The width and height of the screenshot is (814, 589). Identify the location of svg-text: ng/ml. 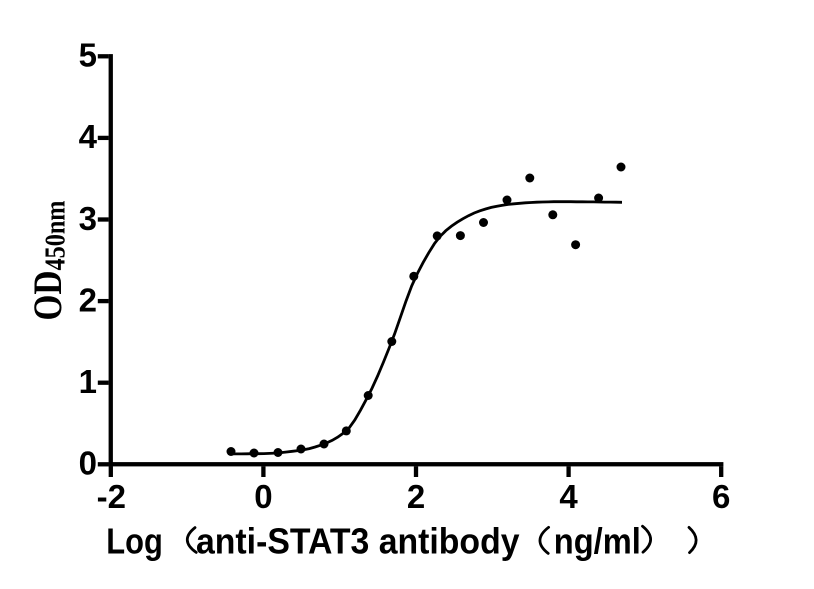
(597, 541).